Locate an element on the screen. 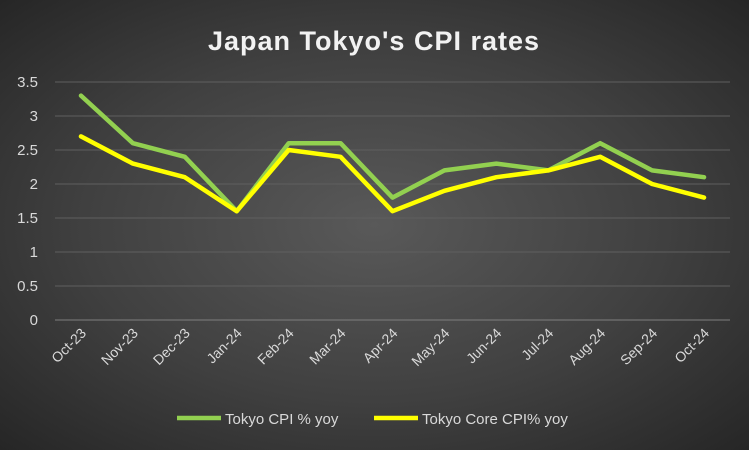 This screenshot has height=450, width=749. x-tick-label: Mar-24 is located at coordinates (327, 346).